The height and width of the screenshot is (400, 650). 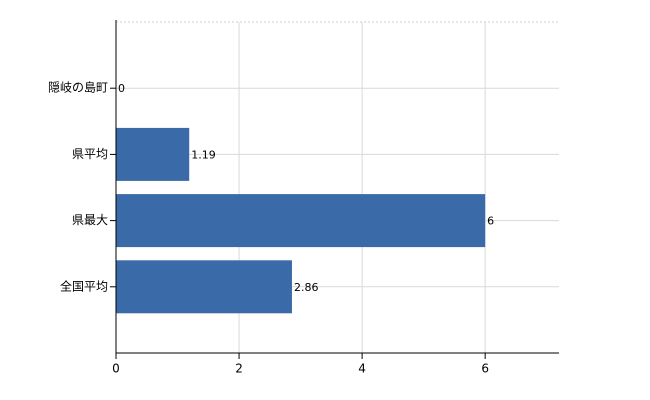 I want to click on y-tick-label: 県平均, so click(x=90, y=154).